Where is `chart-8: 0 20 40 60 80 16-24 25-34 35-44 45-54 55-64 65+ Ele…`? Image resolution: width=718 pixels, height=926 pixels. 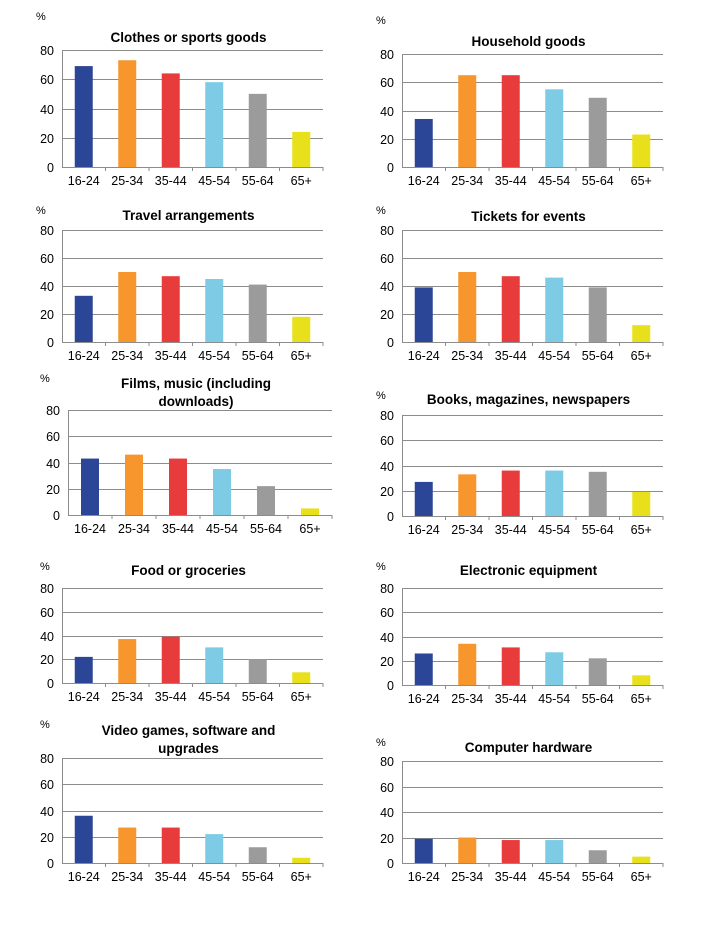
chart-8: 0 20 40 60 80 16-24 25-34 35-44 45-54 55-64 65+ Ele… is located at coordinates (520, 633).